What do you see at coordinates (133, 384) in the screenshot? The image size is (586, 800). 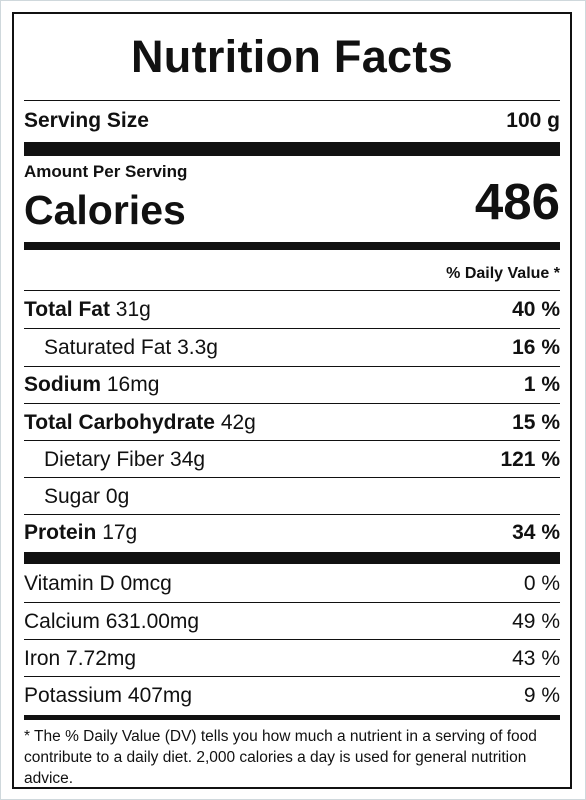 I see `nutrient-amount: 16mg` at bounding box center [133, 384].